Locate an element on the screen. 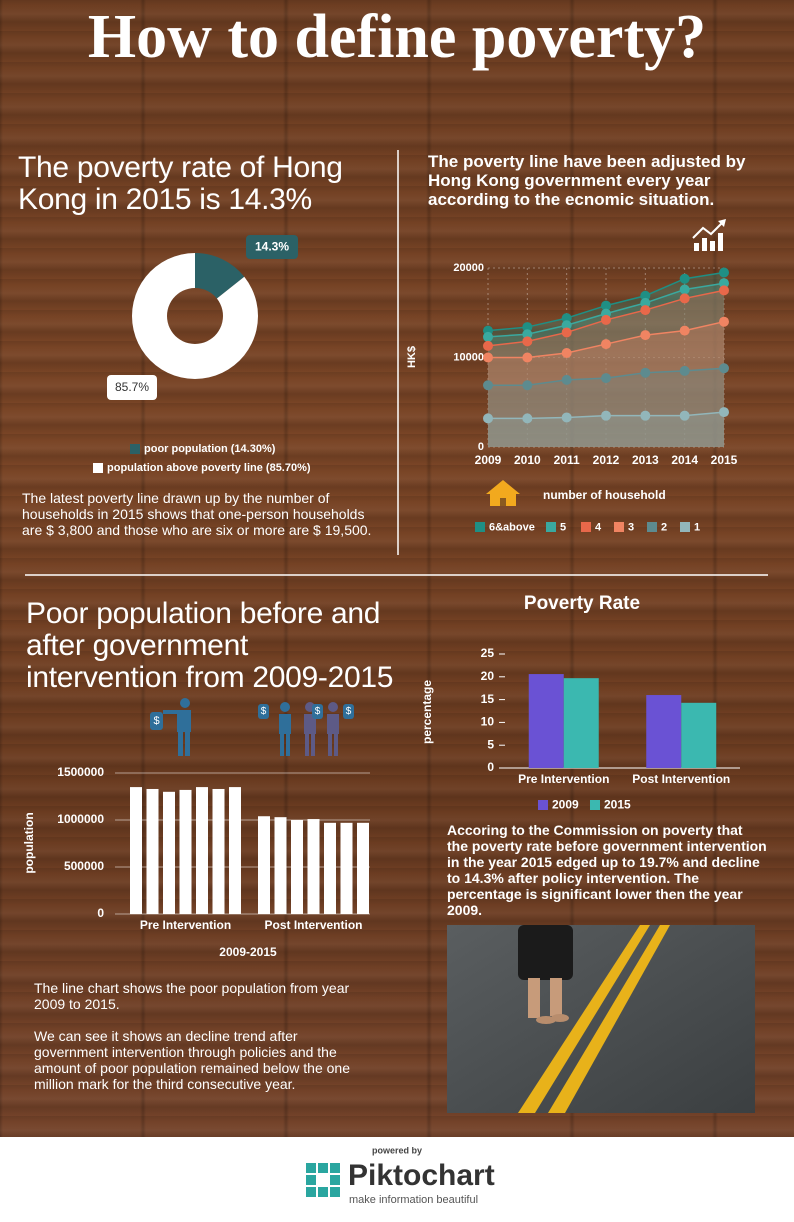 Image resolution: width=794 pixels, height=1222 pixels. x-axis-label: 2009-2015 is located at coordinates (248, 952).